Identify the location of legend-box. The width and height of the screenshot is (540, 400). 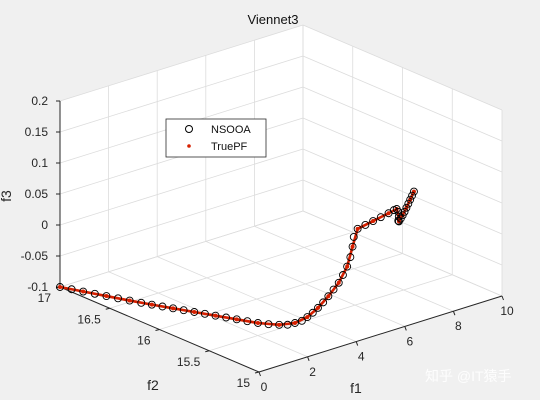
(216, 138).